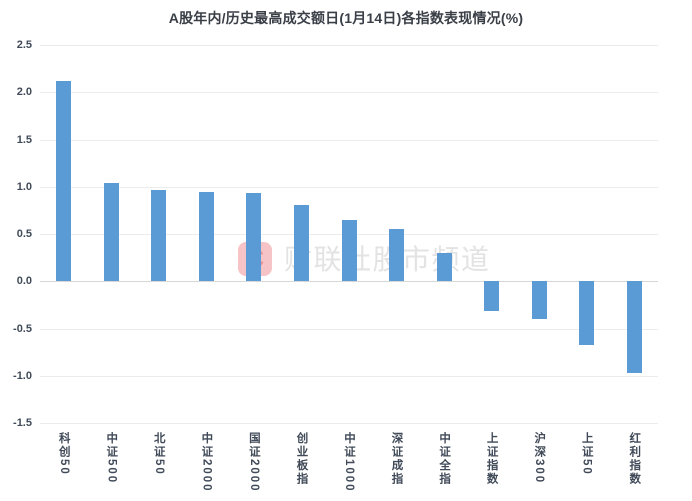  Describe the element at coordinates (206, 236) in the screenshot. I see `bar-中证2000` at that location.